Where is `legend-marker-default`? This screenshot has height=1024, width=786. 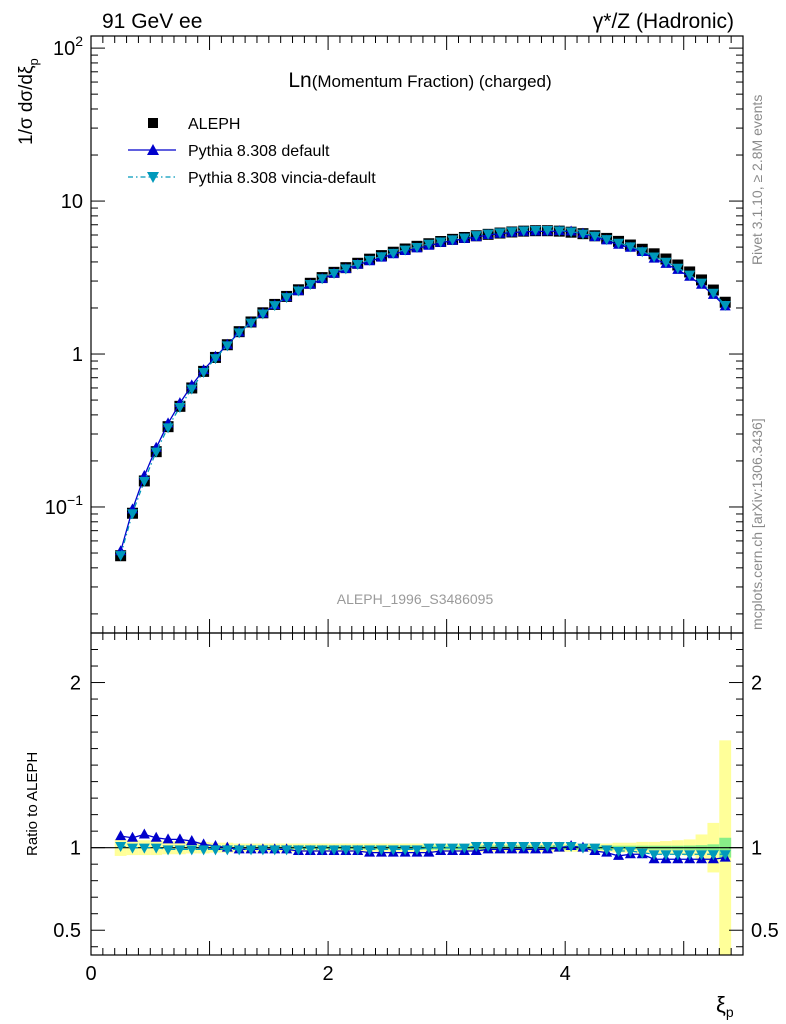 legend-marker-default is located at coordinates (153, 149).